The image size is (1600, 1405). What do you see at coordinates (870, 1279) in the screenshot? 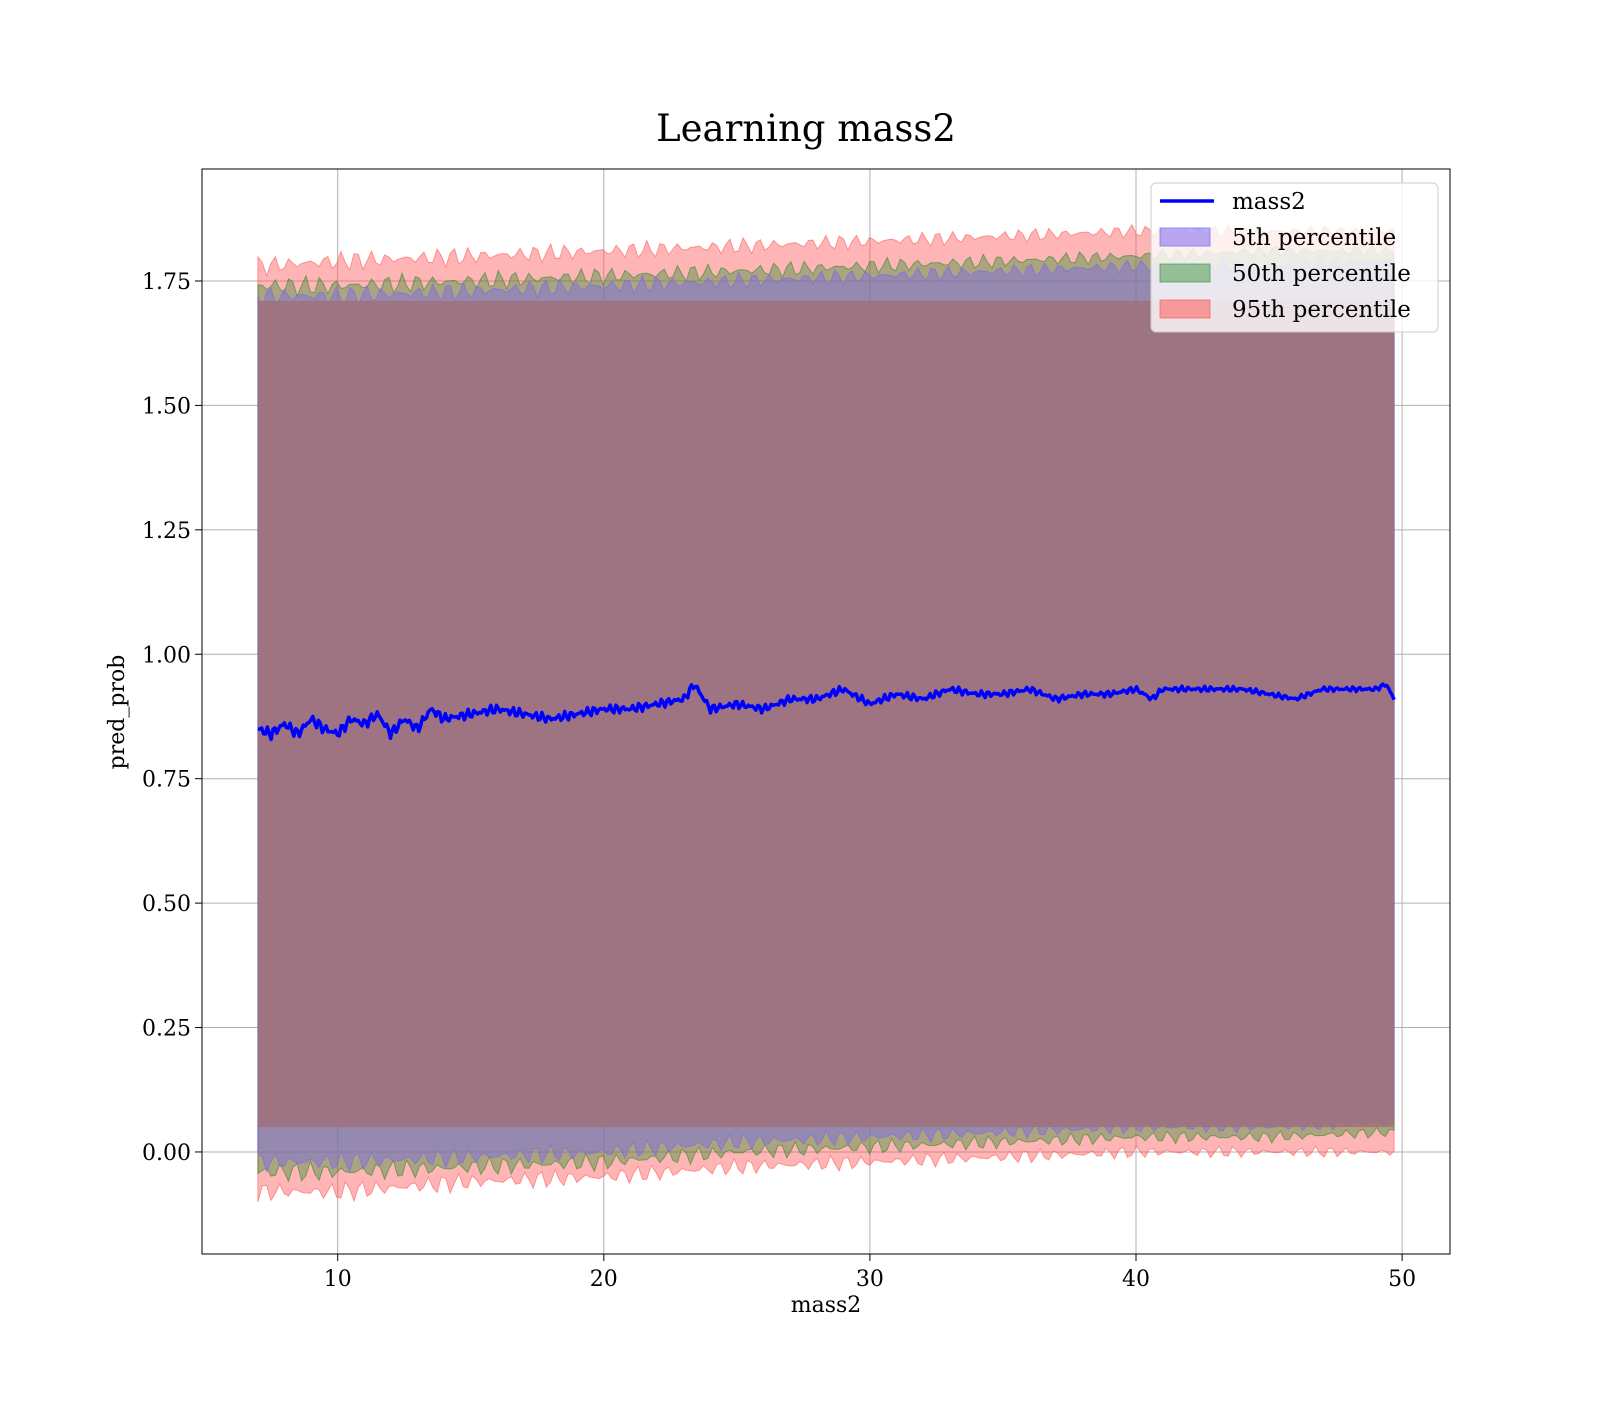
I see `x-tick-label: 30` at bounding box center [870, 1279].